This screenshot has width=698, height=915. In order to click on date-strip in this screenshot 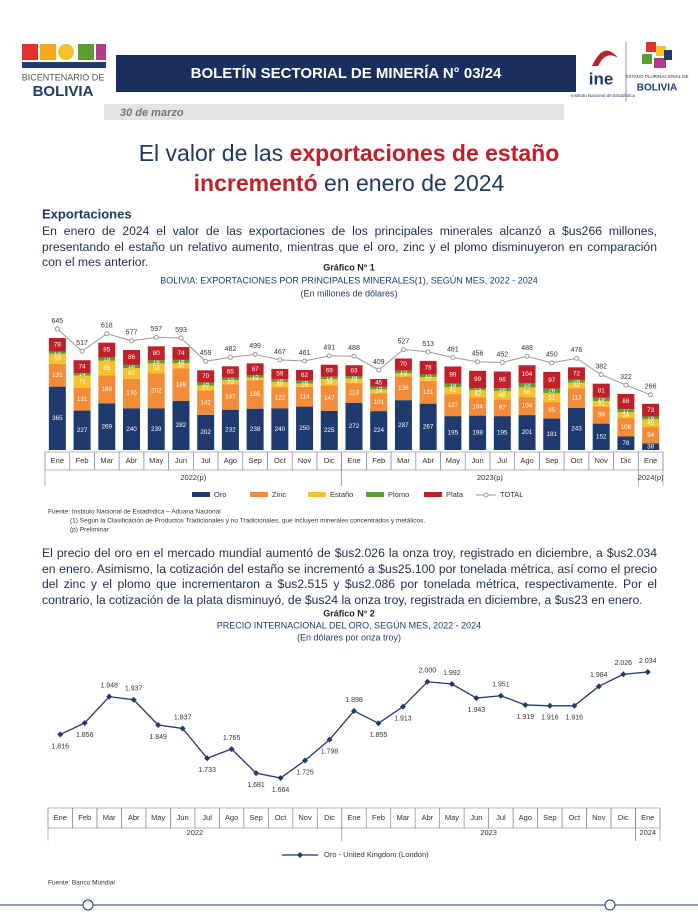, I will do `click(334, 112)`.